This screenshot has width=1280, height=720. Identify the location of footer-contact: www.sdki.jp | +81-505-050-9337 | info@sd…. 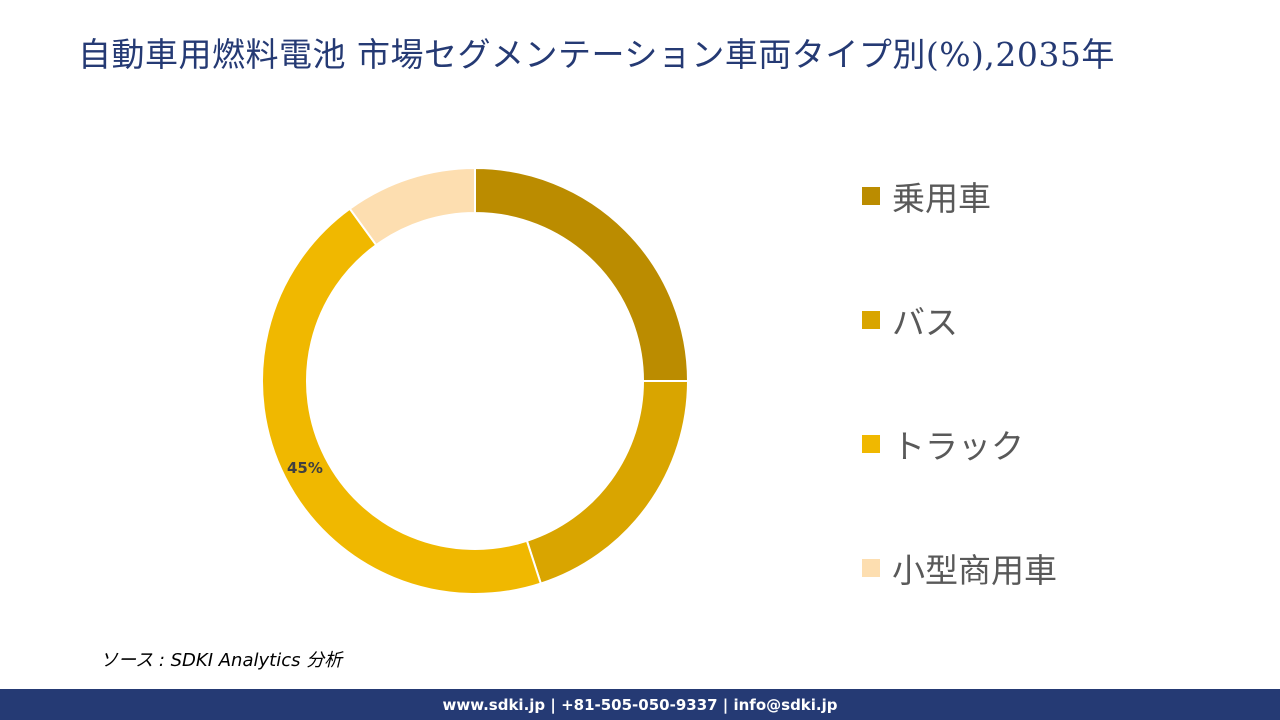
(640, 704).